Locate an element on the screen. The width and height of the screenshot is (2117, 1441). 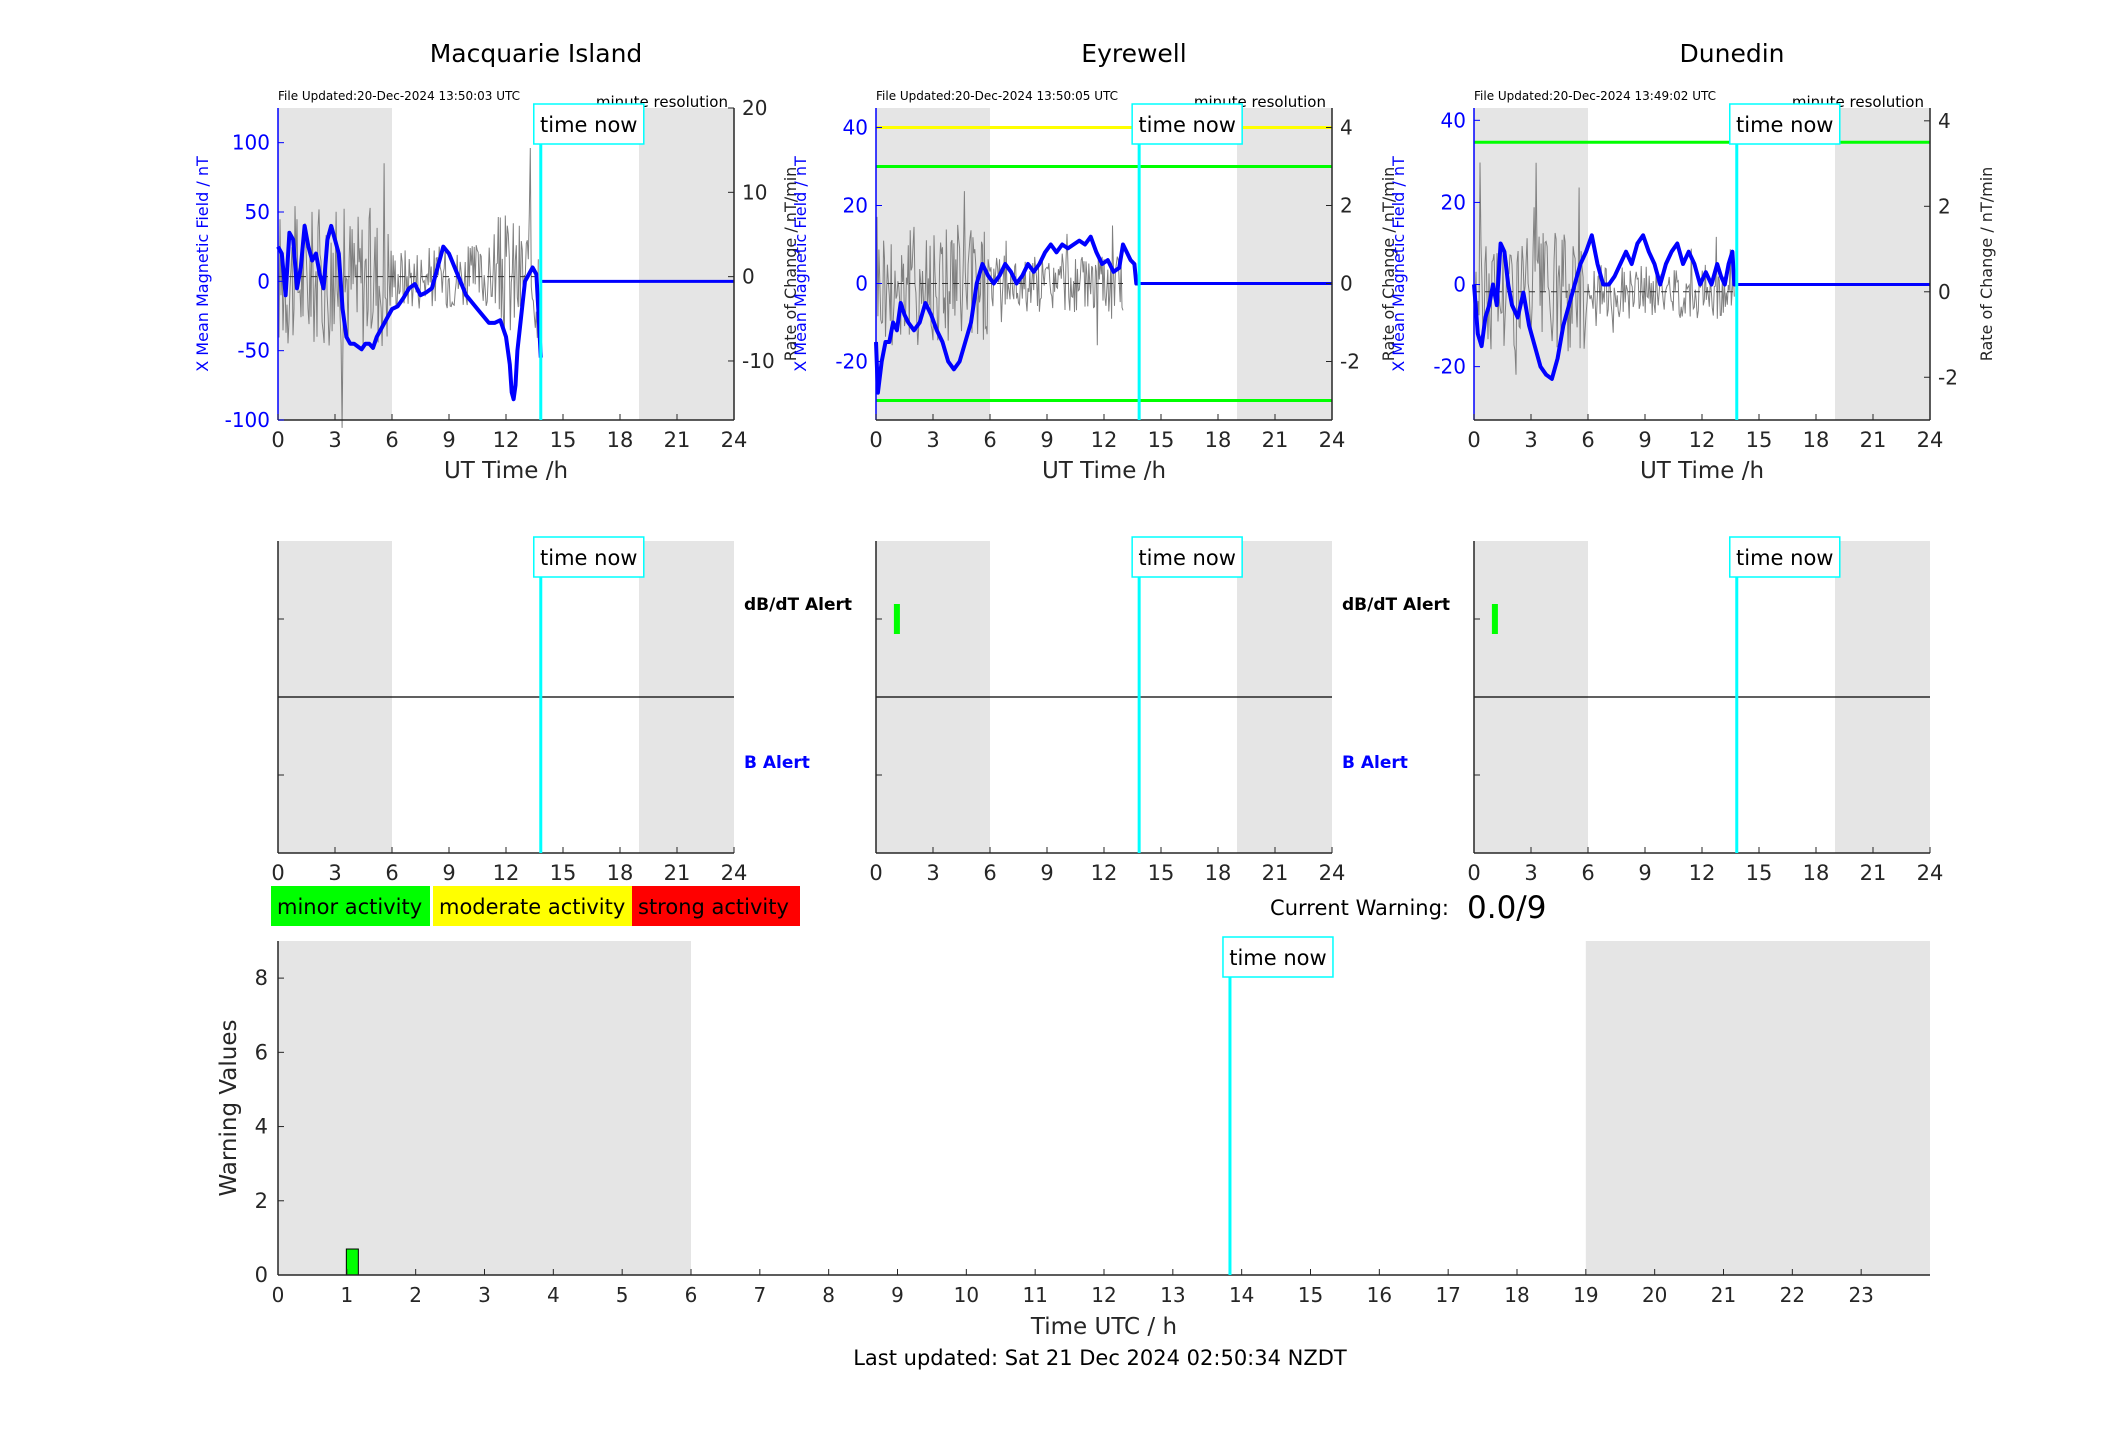
macquarie-field-ytick-label: 0 is located at coordinates (263, 281).